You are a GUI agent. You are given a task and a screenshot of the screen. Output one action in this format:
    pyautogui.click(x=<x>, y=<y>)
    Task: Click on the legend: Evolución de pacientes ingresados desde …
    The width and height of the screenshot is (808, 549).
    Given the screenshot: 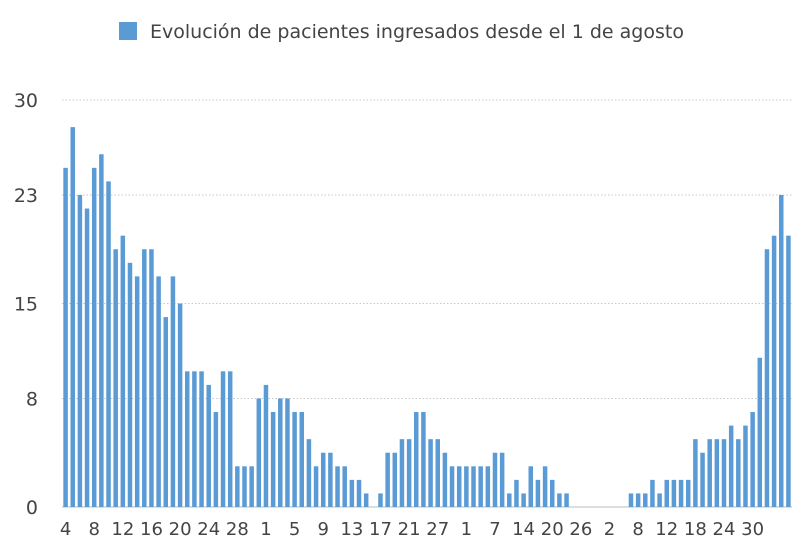 What is the action you would take?
    pyautogui.click(x=401, y=32)
    